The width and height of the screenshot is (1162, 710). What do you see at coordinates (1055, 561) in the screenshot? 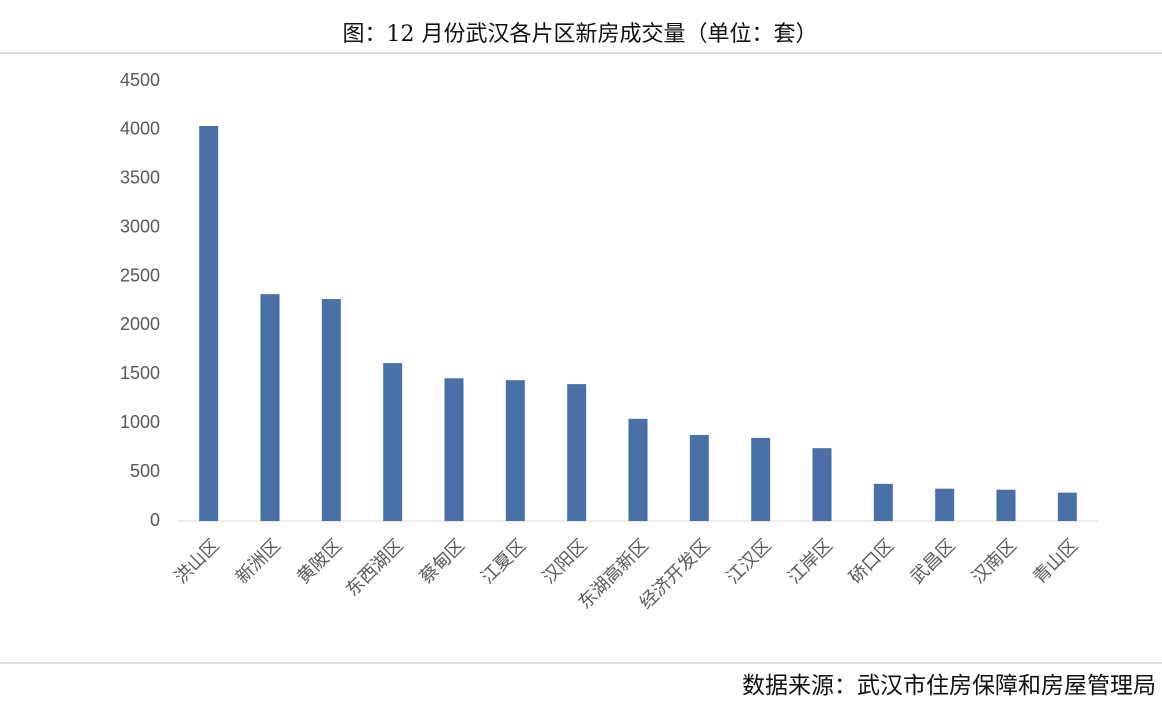
I see `x-tick-label: 青山区` at bounding box center [1055, 561].